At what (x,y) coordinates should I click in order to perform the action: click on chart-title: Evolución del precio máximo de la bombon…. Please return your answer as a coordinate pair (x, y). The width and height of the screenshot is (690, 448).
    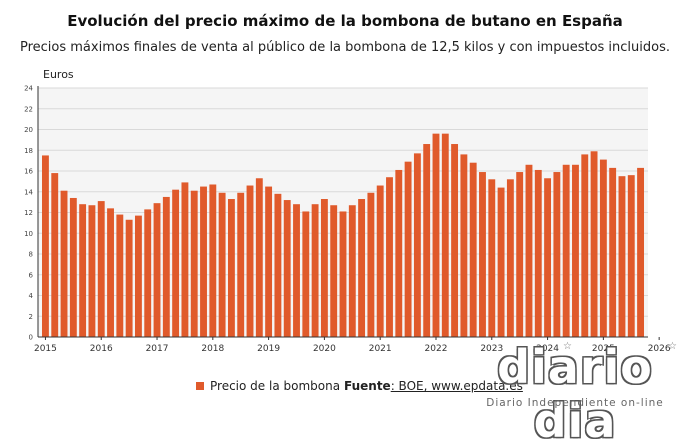
    Looking at the image, I should click on (345, 21).